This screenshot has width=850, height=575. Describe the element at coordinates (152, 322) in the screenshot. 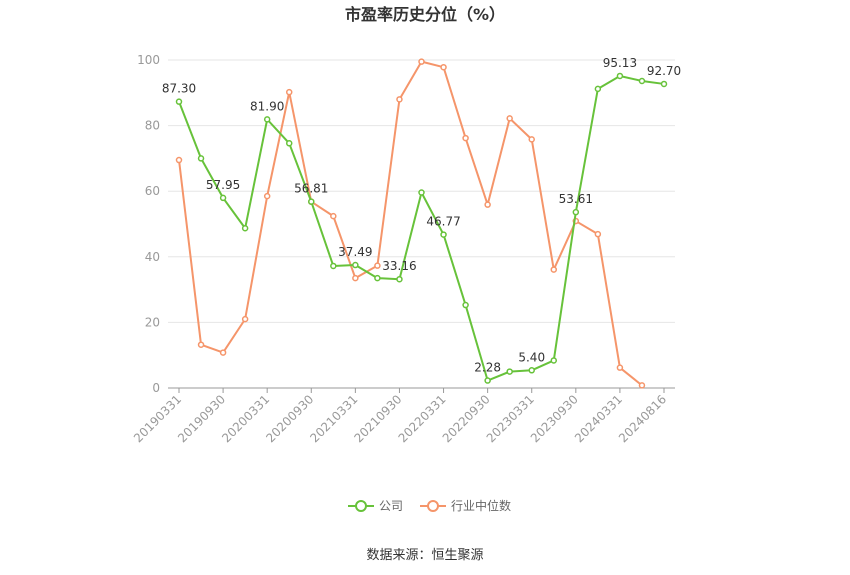

I see `y-tick-label: 20` at that location.